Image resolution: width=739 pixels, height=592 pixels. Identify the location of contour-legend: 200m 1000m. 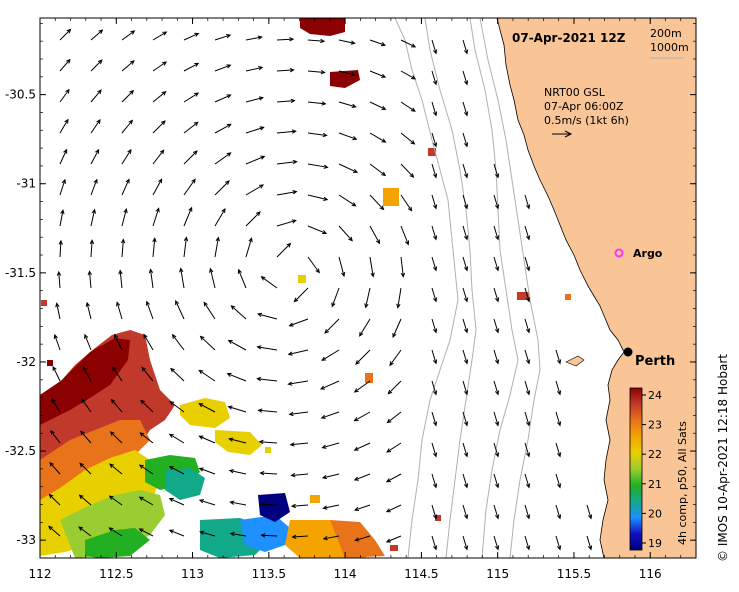
(669, 43).